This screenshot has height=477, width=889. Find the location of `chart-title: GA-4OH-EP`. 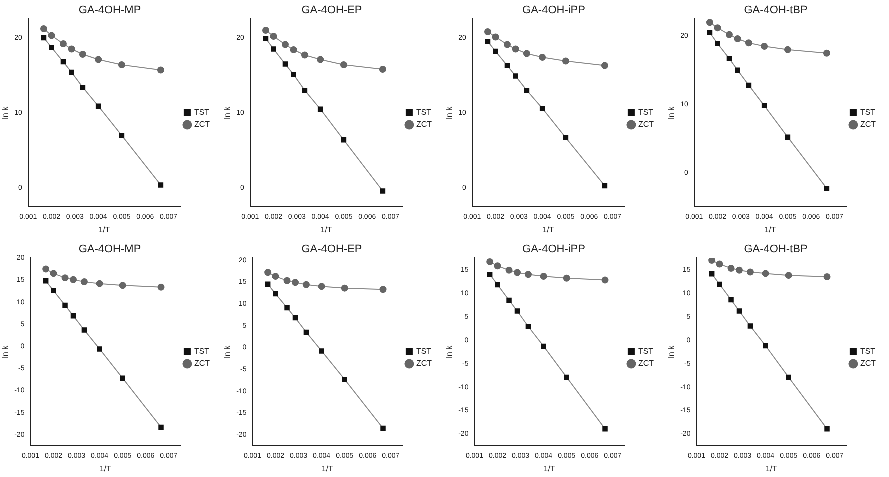

chart-title: GA-4OH-EP is located at coordinates (332, 10).